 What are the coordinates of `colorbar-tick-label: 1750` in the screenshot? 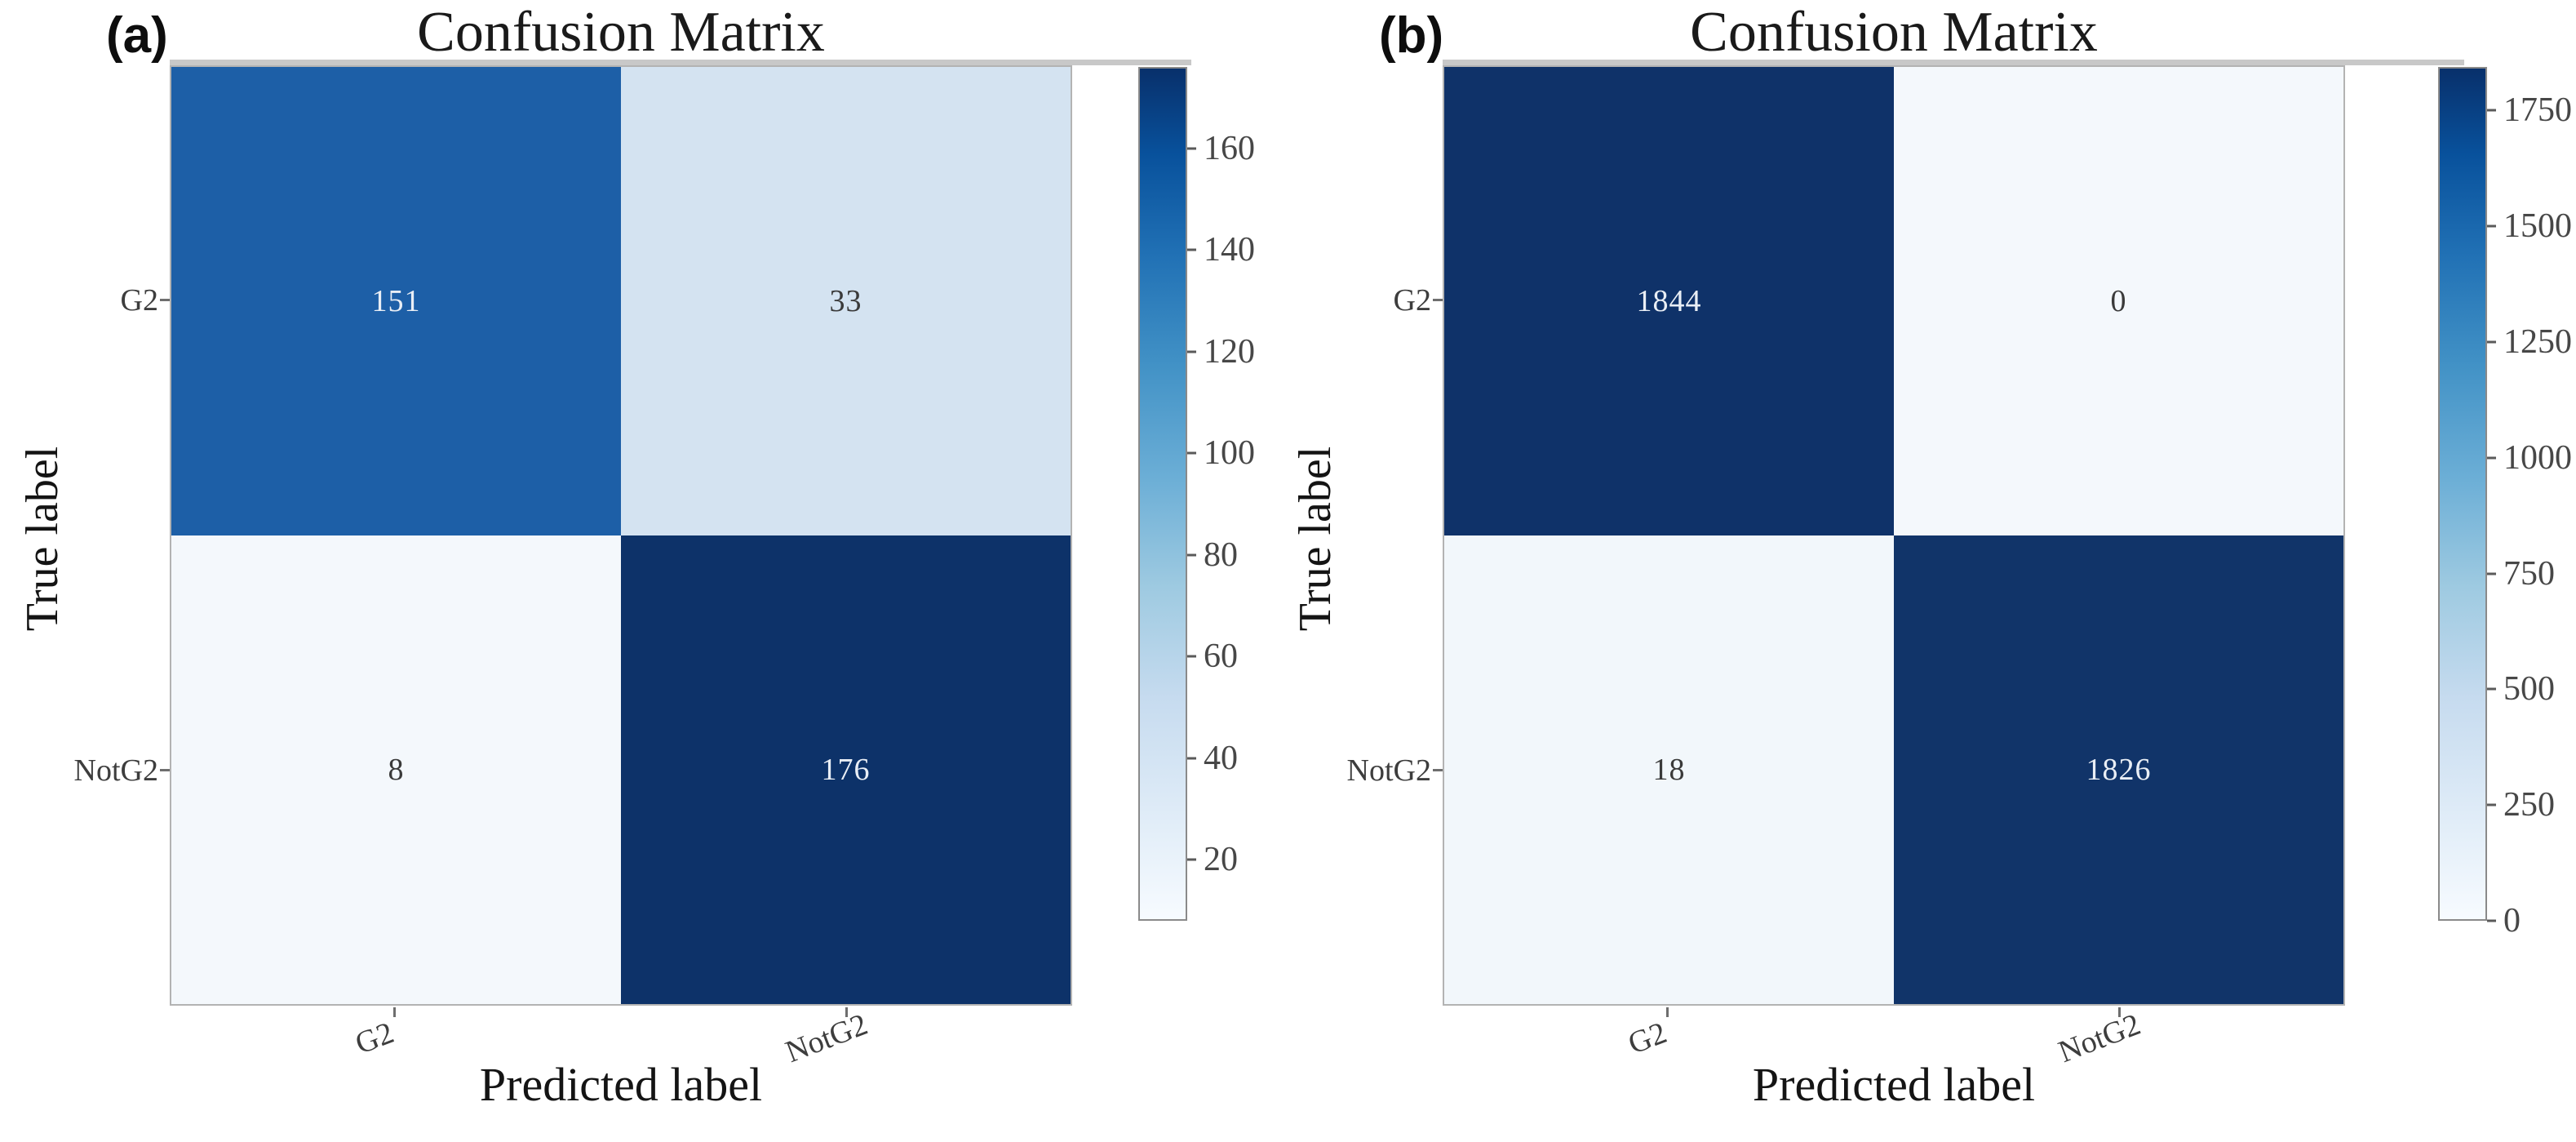 It's located at (2537, 110).